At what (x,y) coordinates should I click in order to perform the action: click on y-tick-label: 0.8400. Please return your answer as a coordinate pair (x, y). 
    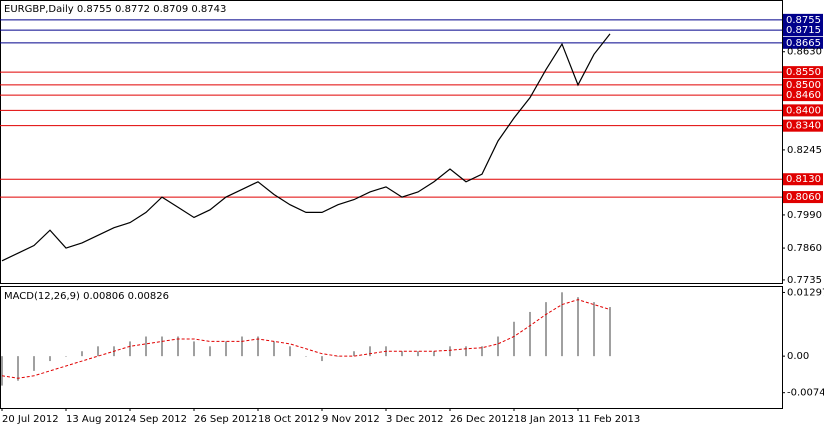
    Looking at the image, I should click on (803, 110).